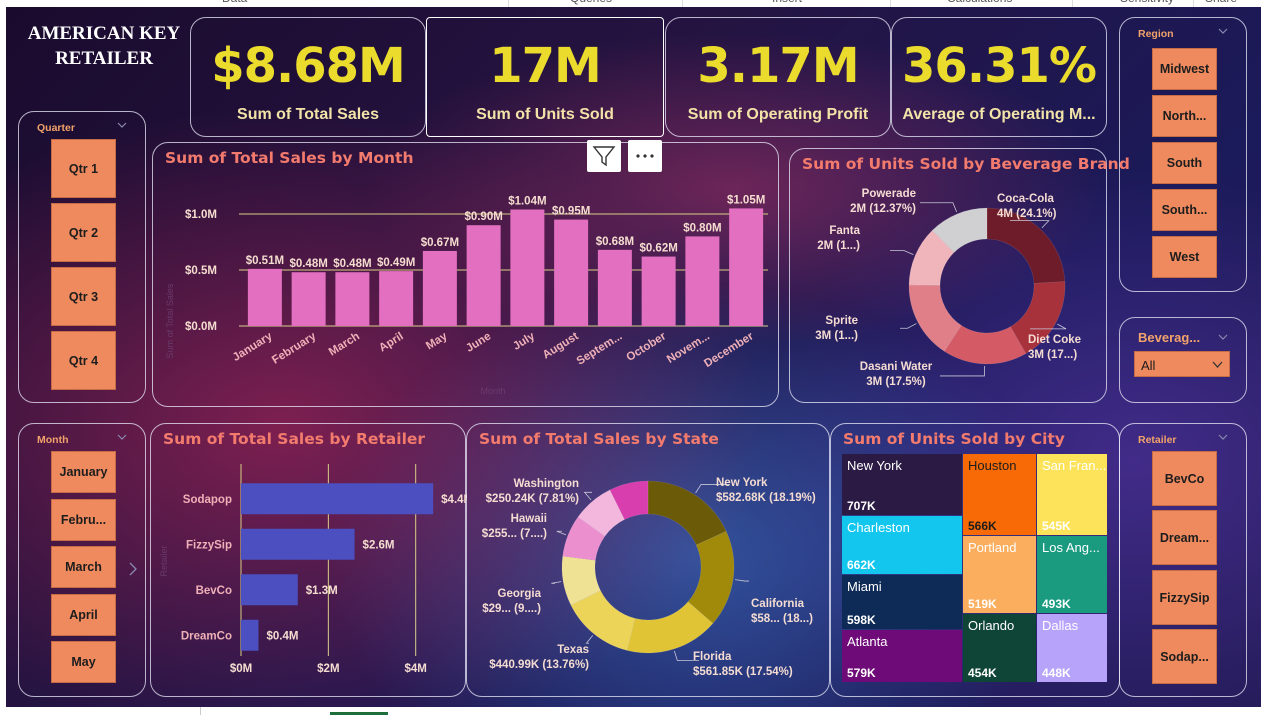 The width and height of the screenshot is (1270, 715). Describe the element at coordinates (878, 527) in the screenshot. I see `treemap-label: Charleston` at that location.